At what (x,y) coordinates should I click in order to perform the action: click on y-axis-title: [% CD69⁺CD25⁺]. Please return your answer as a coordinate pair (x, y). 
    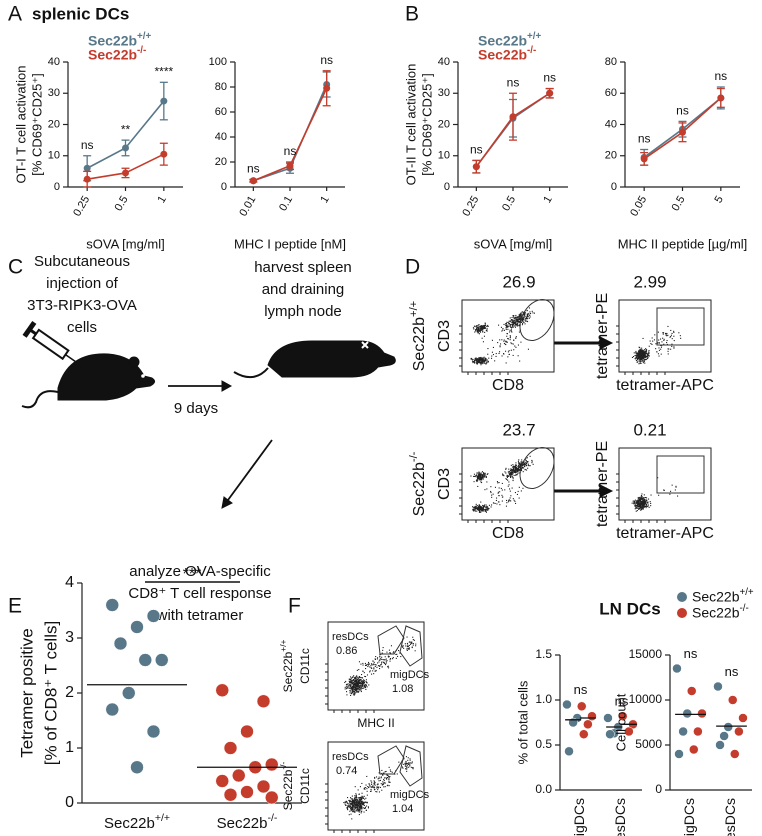
    Looking at the image, I should click on (36, 124).